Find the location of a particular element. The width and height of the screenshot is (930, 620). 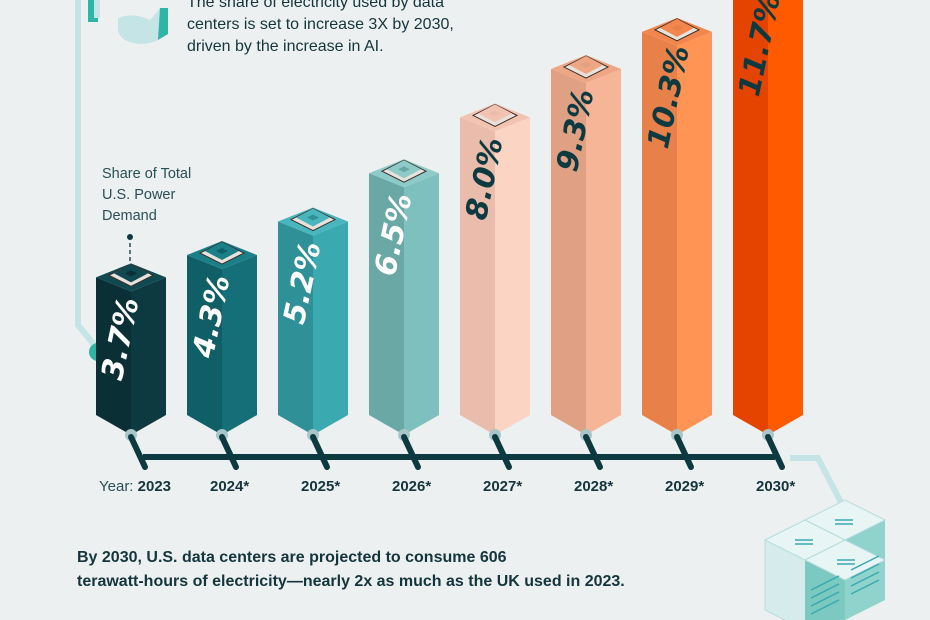

legend-line: Demand is located at coordinates (129, 216).